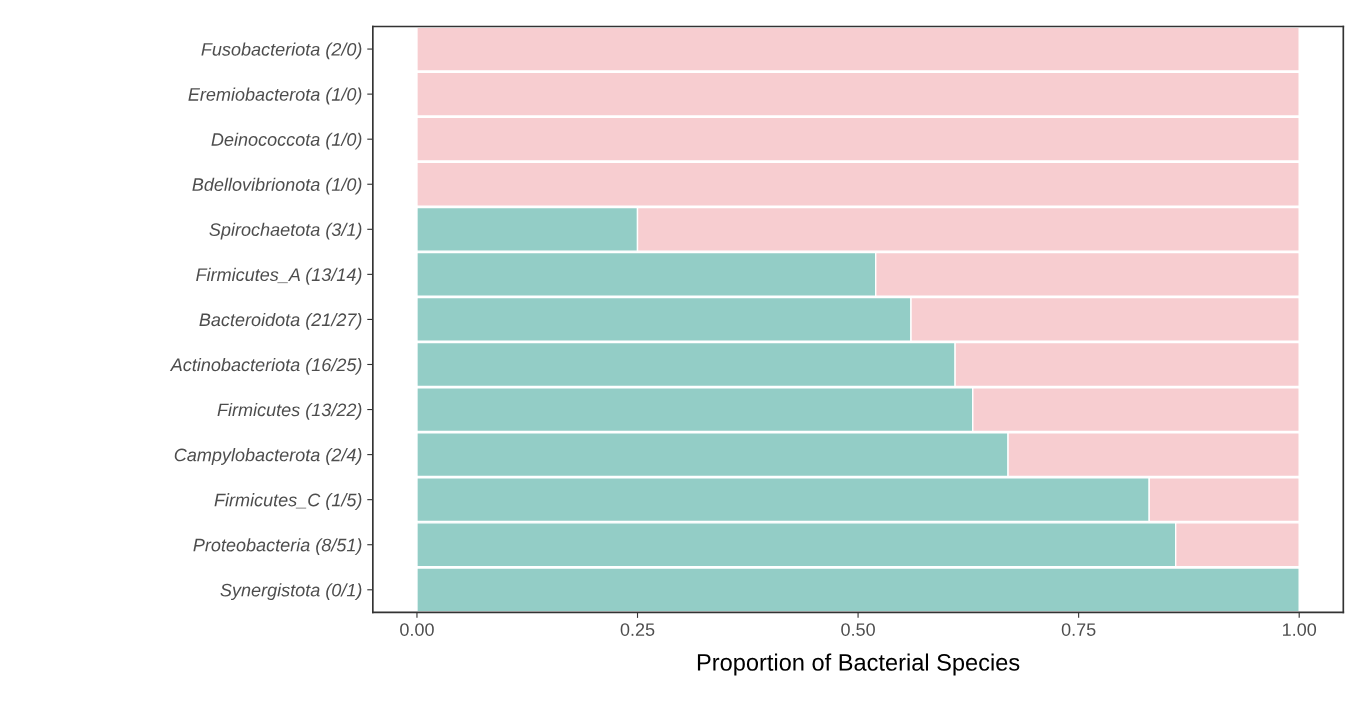 Image resolution: width=1346 pixels, height=717 pixels. What do you see at coordinates (275, 96) in the screenshot?
I see `y-tick-label: Eremiobacterota (1/0)` at bounding box center [275, 96].